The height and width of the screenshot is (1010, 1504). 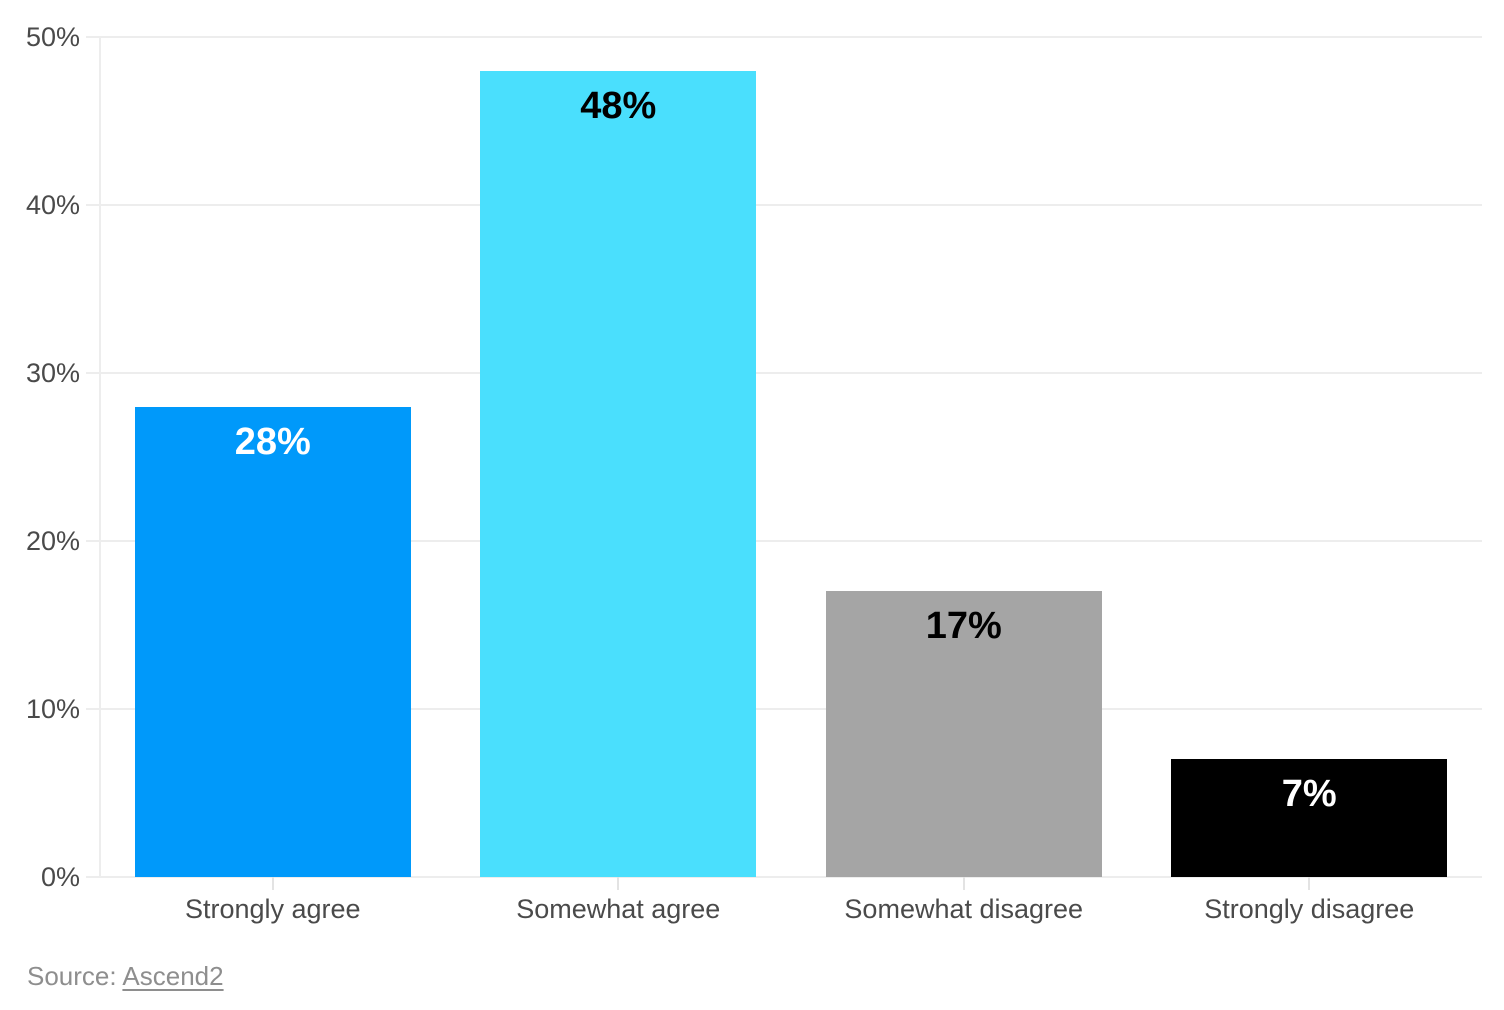 What do you see at coordinates (1309, 794) in the screenshot?
I see `bar-value-label: 7%` at bounding box center [1309, 794].